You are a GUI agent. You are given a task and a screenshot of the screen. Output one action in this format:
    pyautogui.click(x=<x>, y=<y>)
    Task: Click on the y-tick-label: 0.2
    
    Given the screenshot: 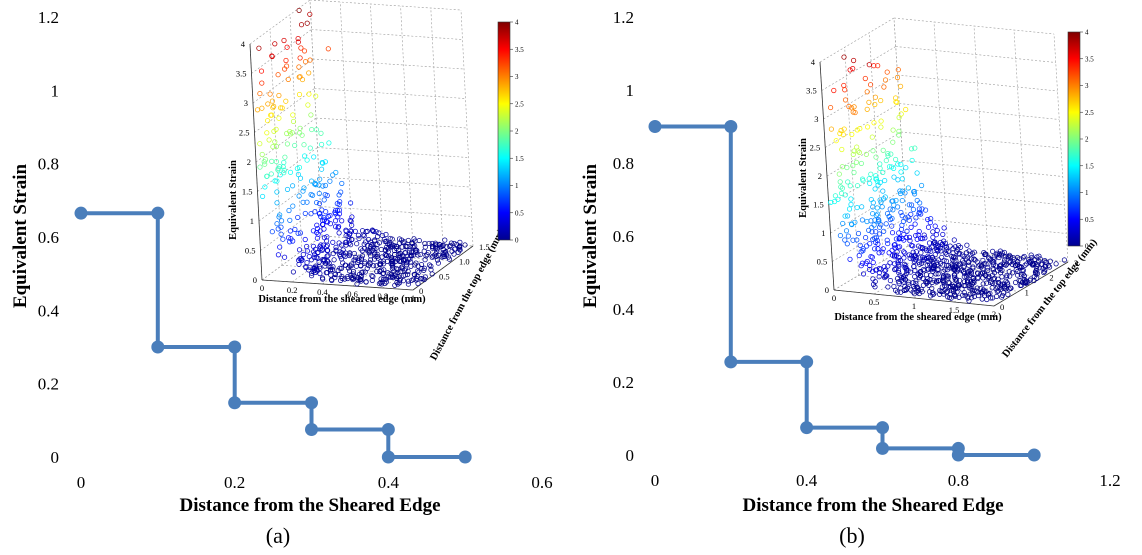 What is the action you would take?
    pyautogui.click(x=48, y=384)
    